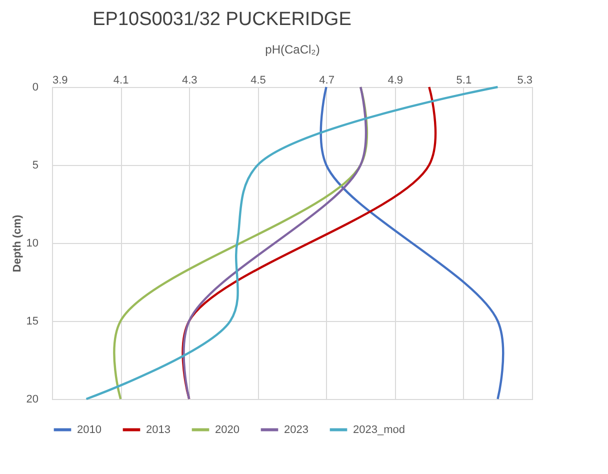  What do you see at coordinates (464, 80) in the screenshot?
I see `x-tick-label: 5.1` at bounding box center [464, 80].